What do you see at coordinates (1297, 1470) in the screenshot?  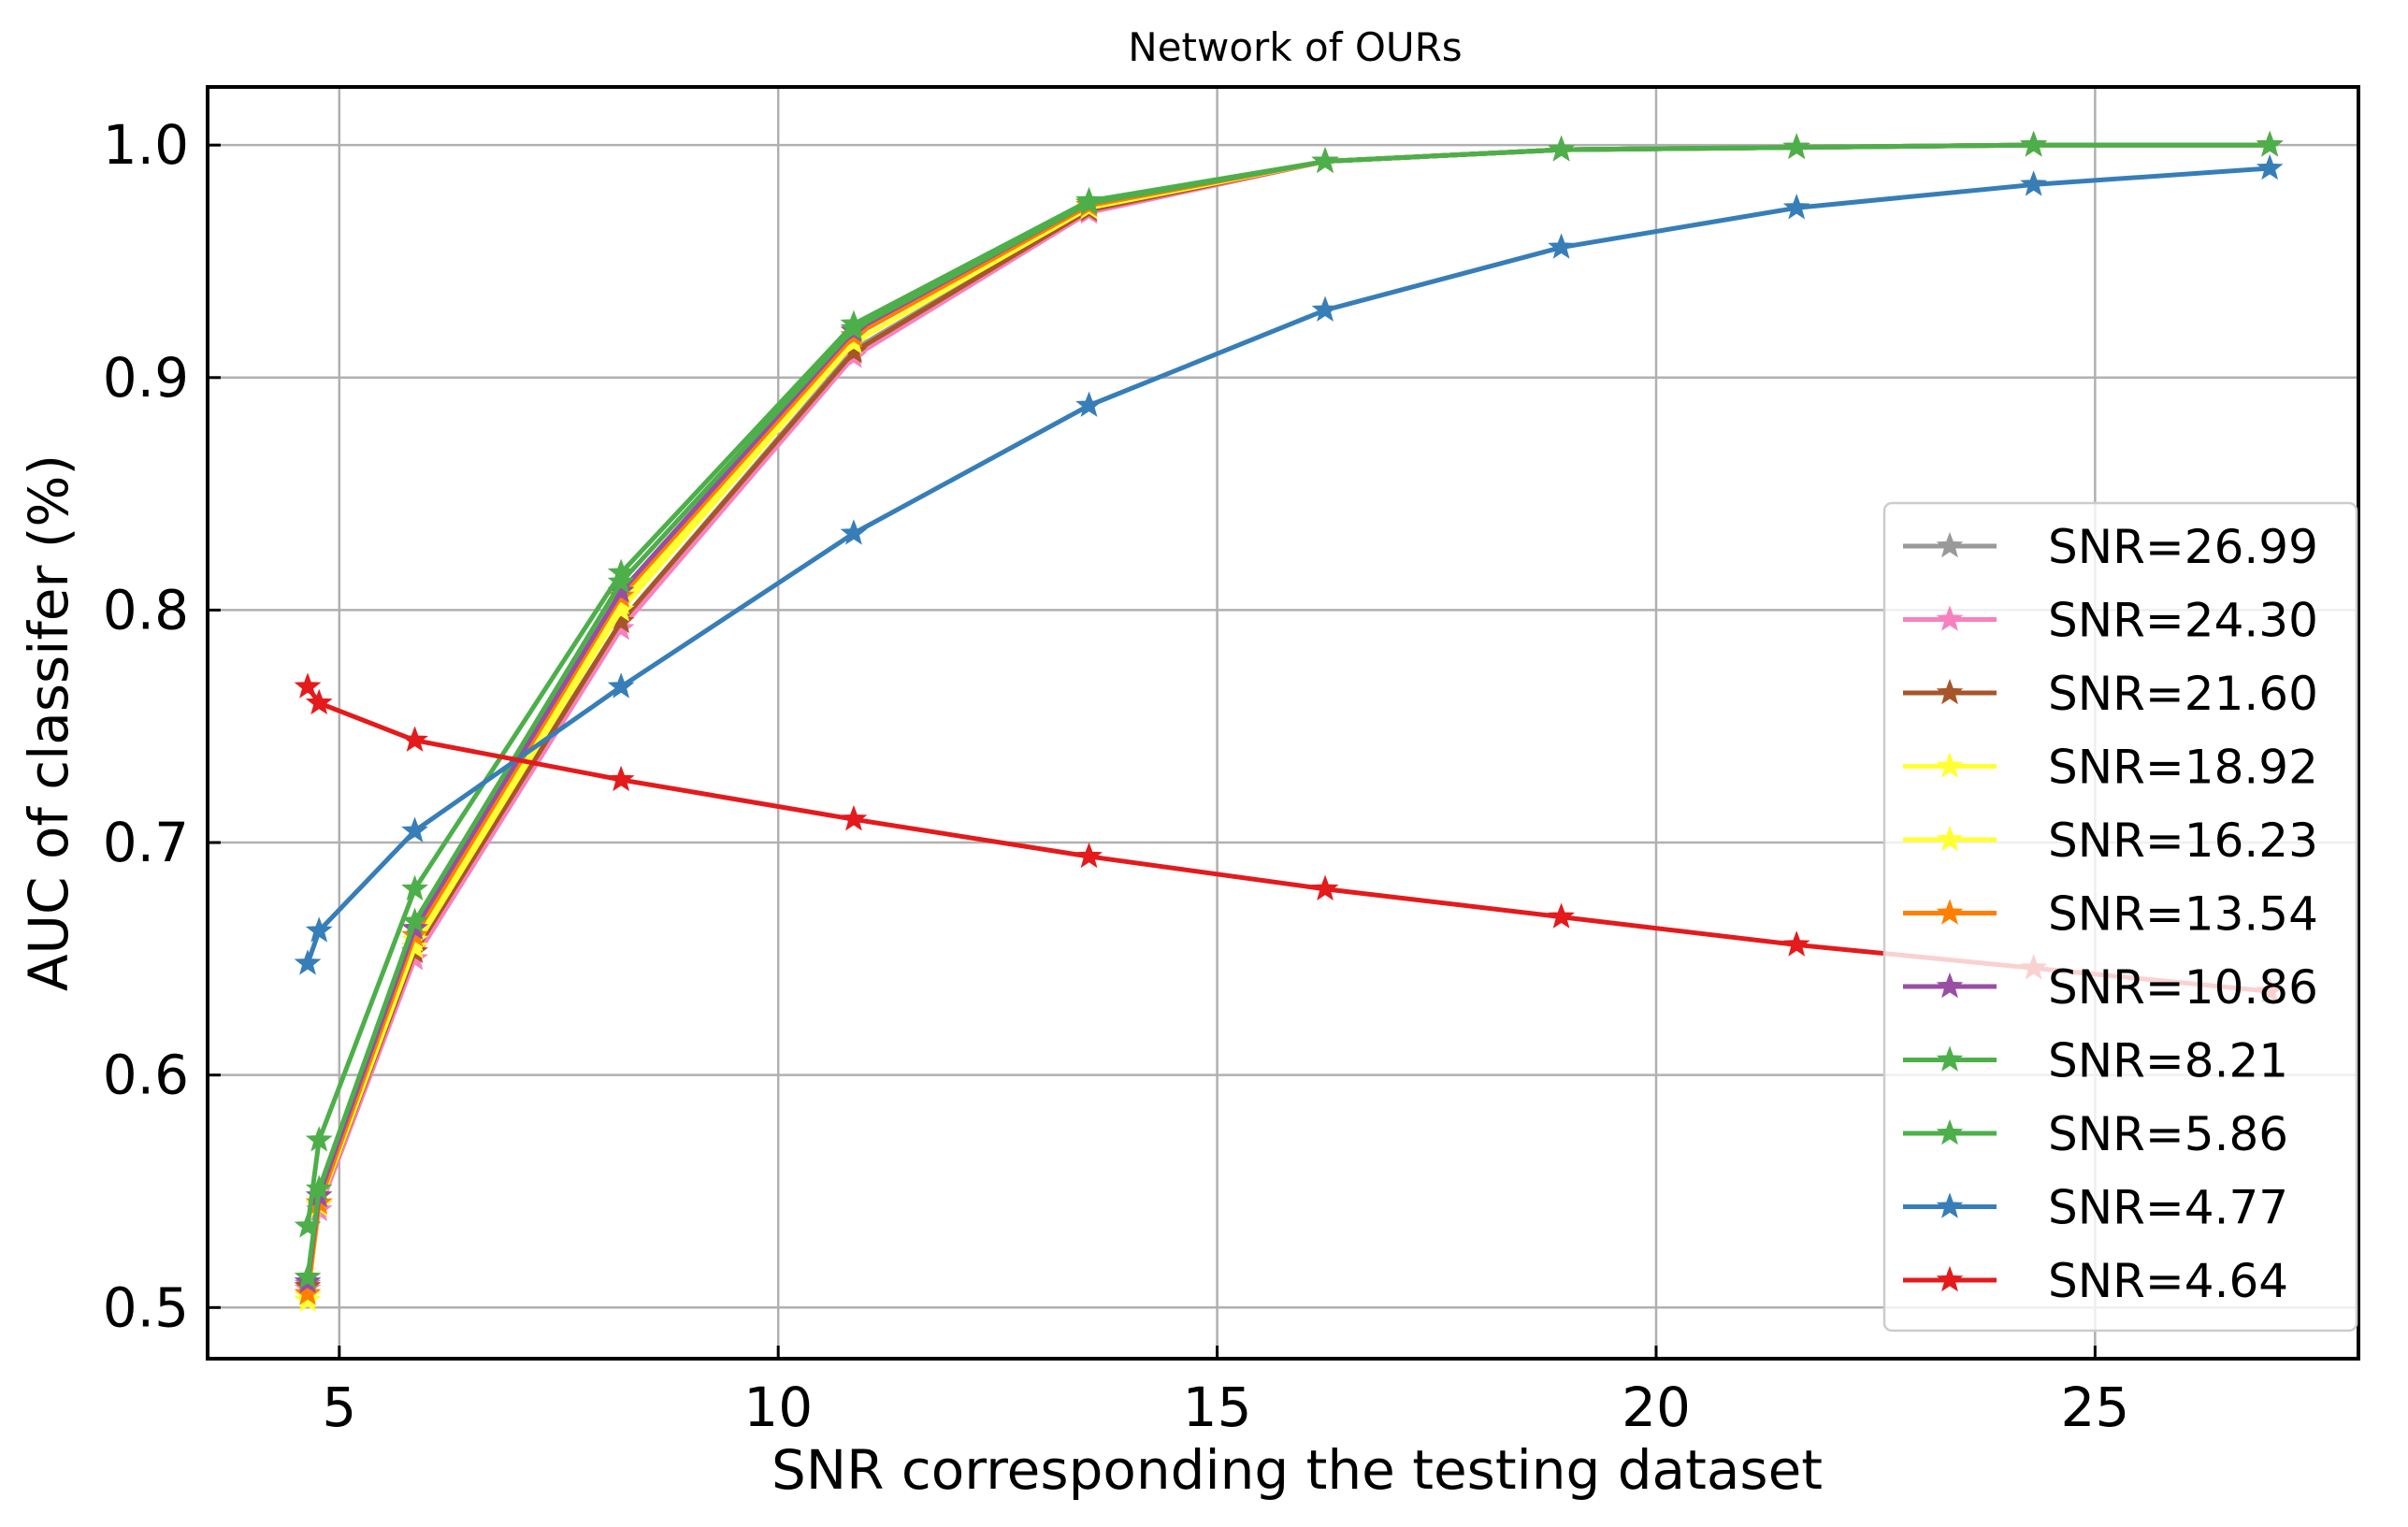 I see `x-axis-label: SNR corresponding the testing dataset` at bounding box center [1297, 1470].